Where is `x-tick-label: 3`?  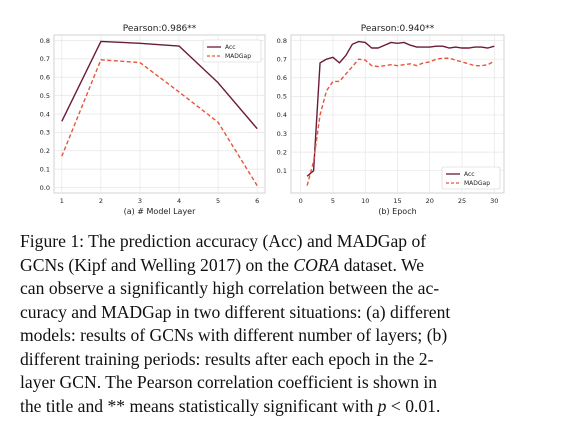 x-tick-label: 3 is located at coordinates (140, 201).